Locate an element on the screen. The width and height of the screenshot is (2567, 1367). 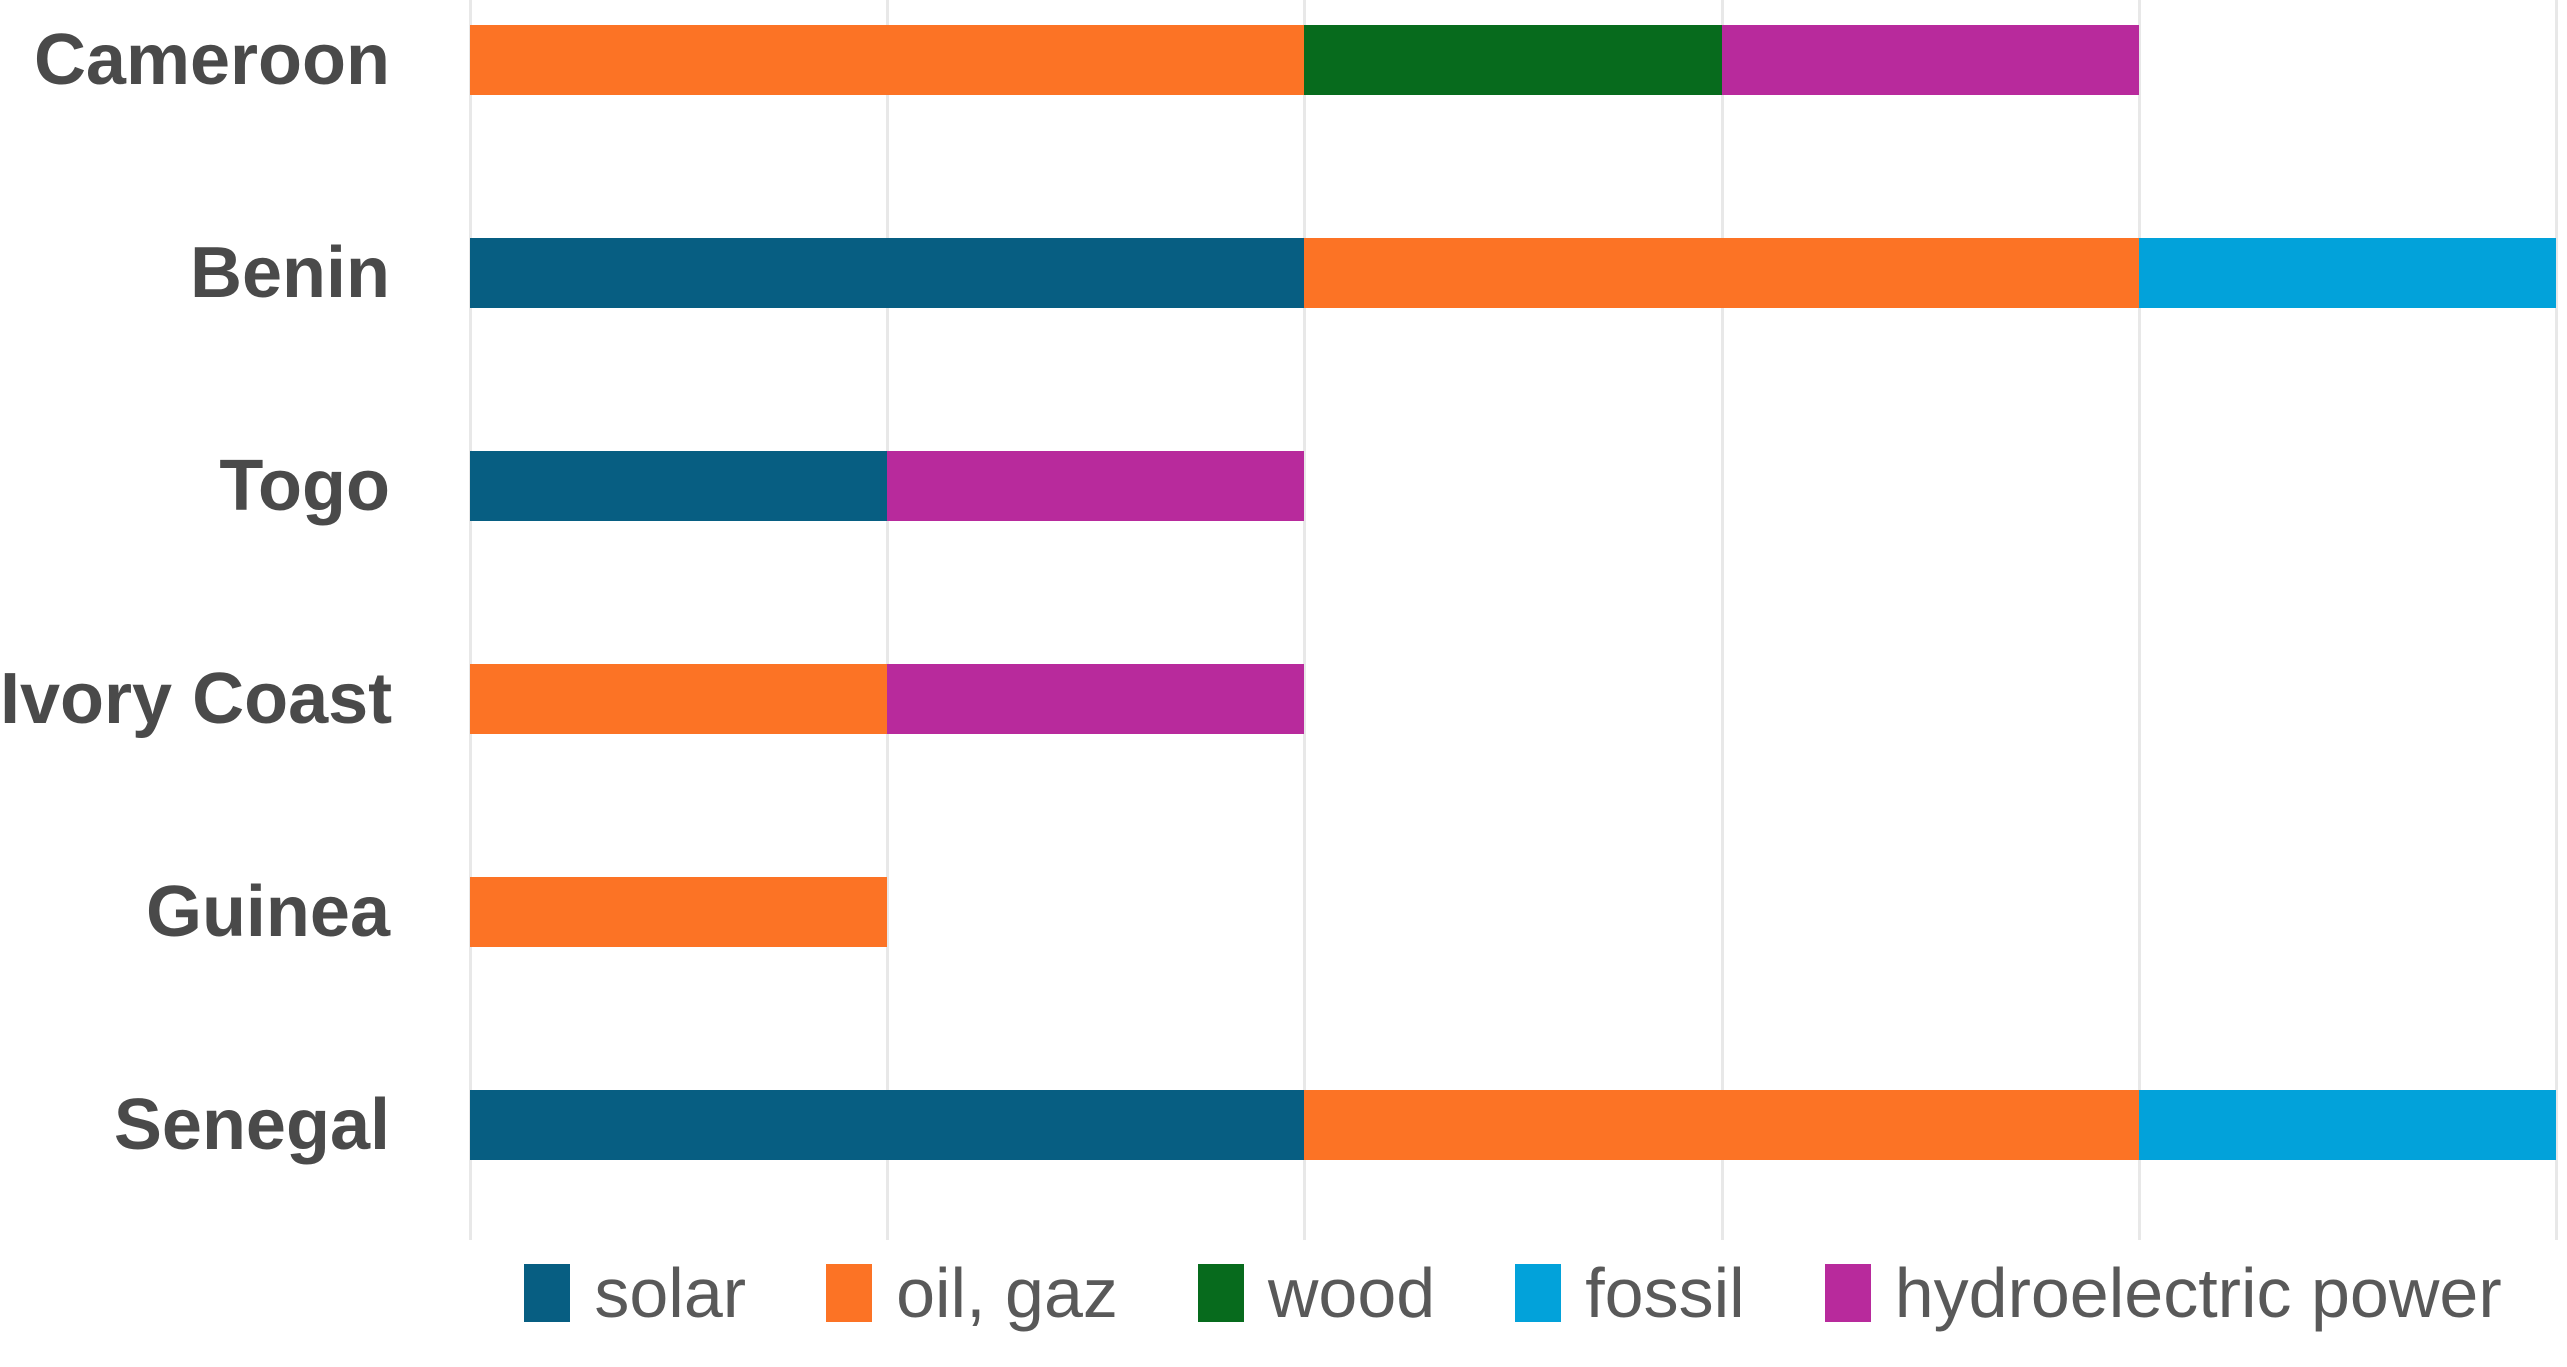
legend-label: oil, gaz is located at coordinates (1007, 1293).